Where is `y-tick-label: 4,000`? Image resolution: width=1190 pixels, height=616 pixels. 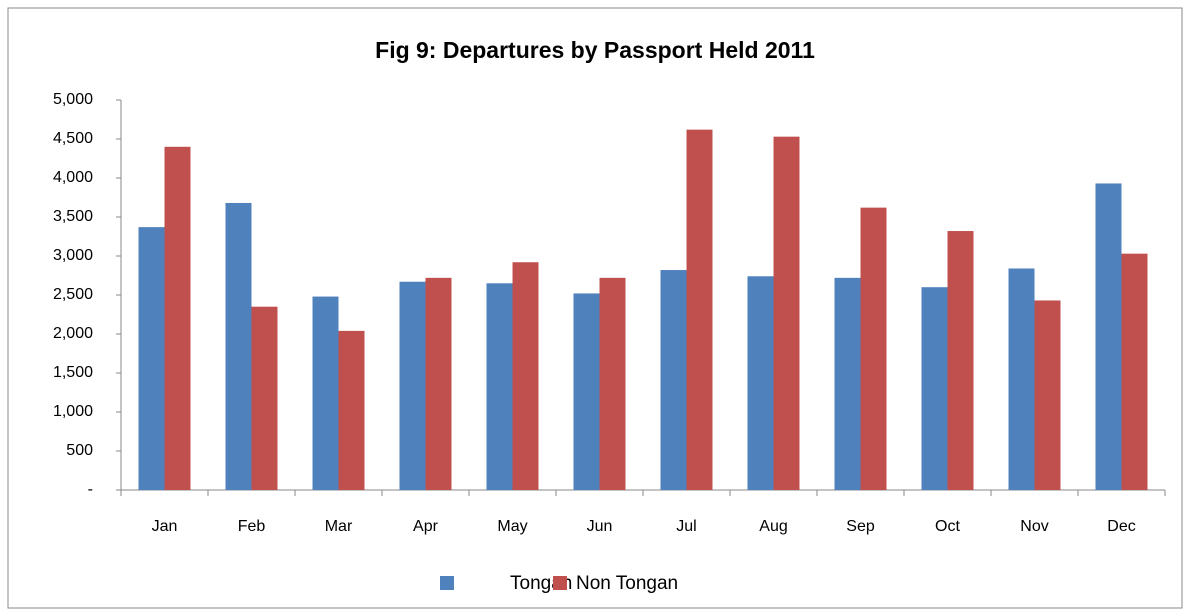
y-tick-label: 4,000 is located at coordinates (73, 177).